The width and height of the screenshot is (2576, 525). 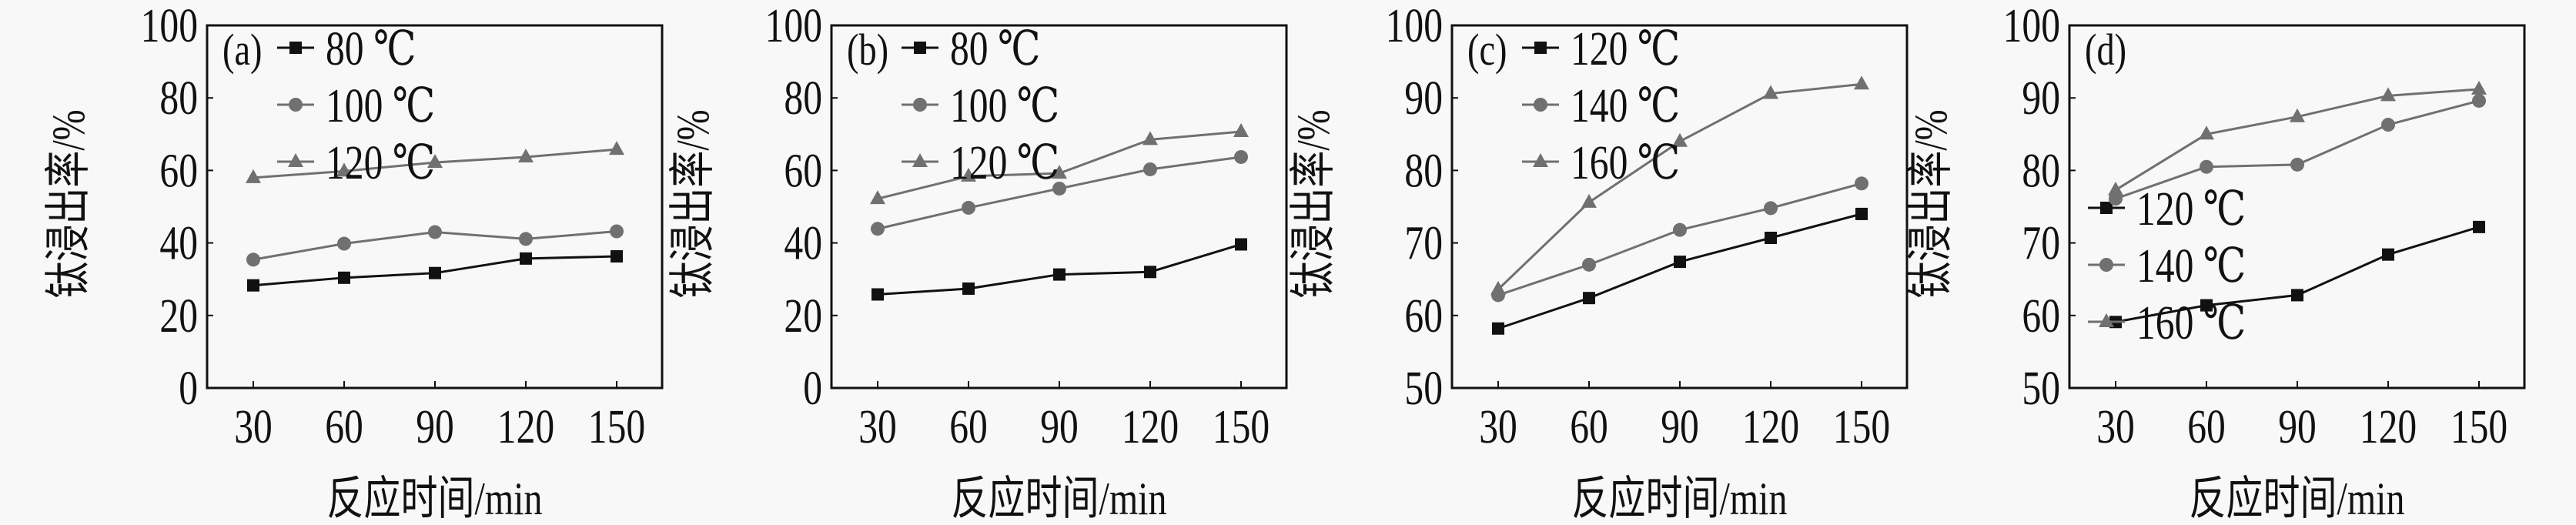 I want to click on y-tick-label-group: 0, so click(x=812, y=389).